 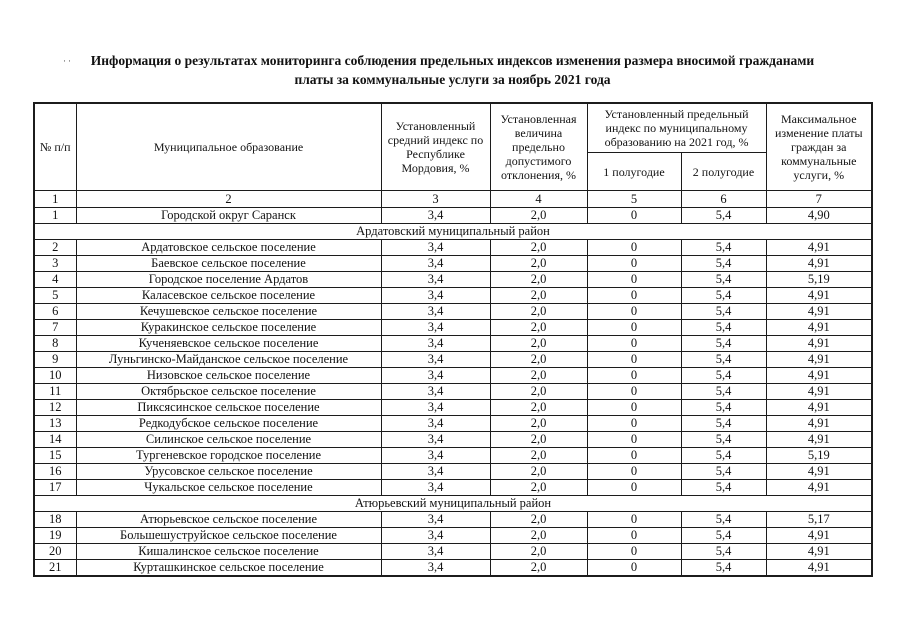 I want to click on column-number: 6, so click(x=723, y=199).